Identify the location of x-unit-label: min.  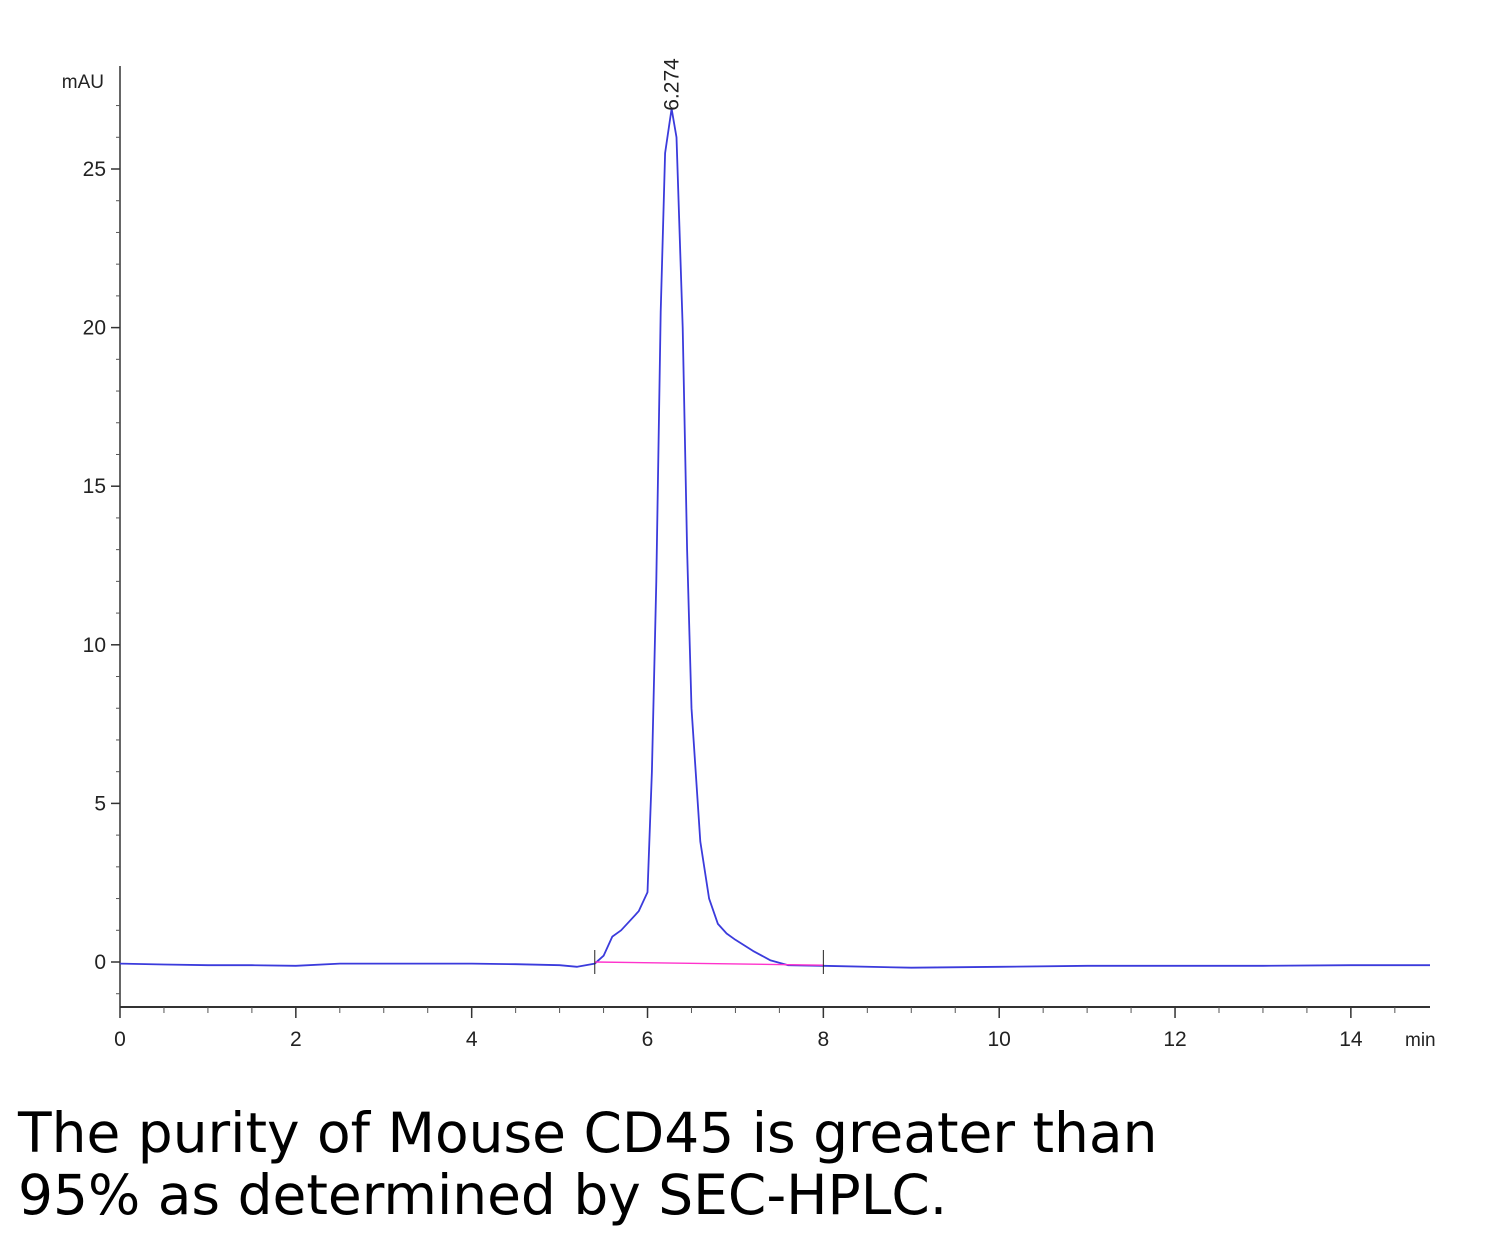
(1420, 1040).